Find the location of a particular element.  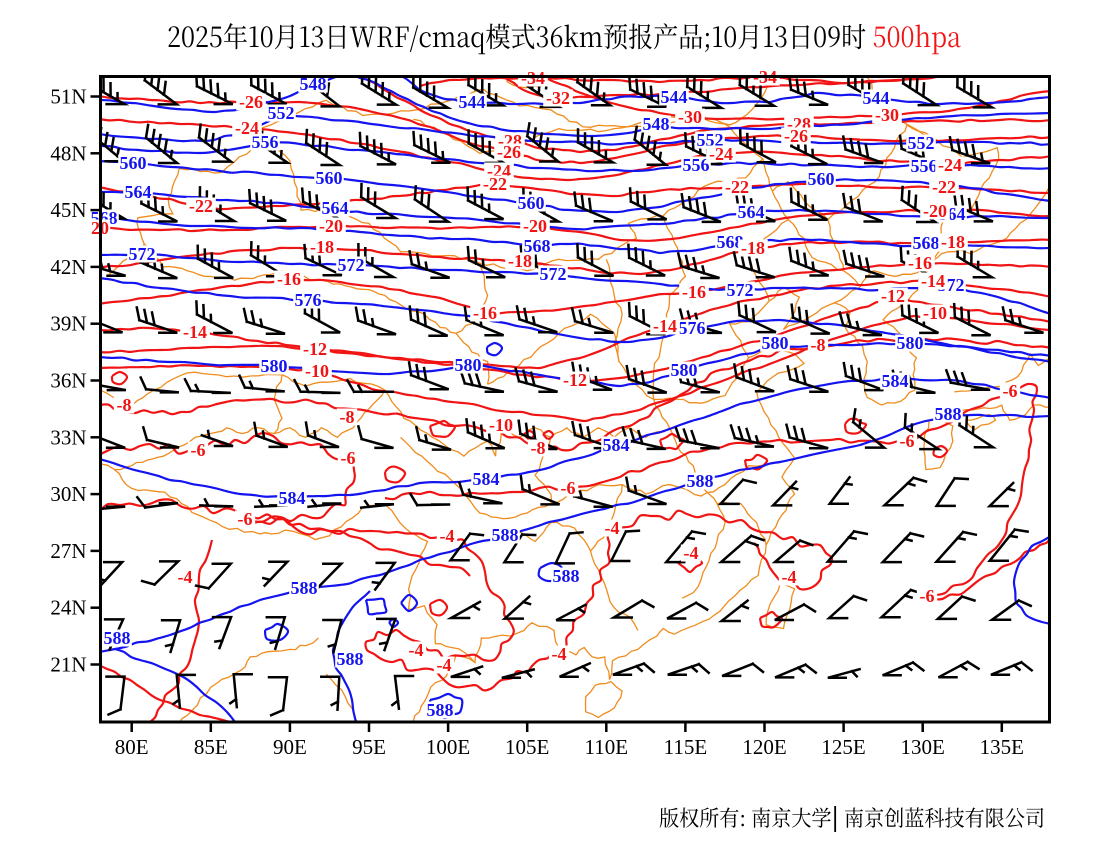

svg-text: 85E is located at coordinates (211, 747).